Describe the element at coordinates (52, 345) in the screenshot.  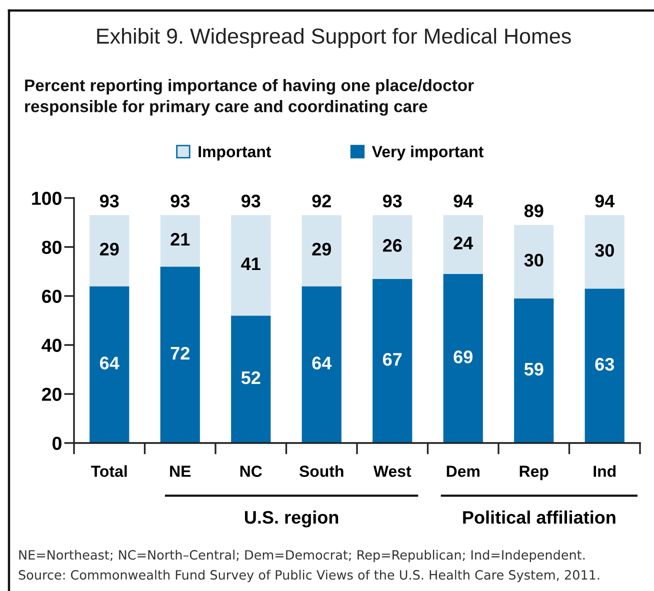
I see `y-tick-label: 40` at that location.